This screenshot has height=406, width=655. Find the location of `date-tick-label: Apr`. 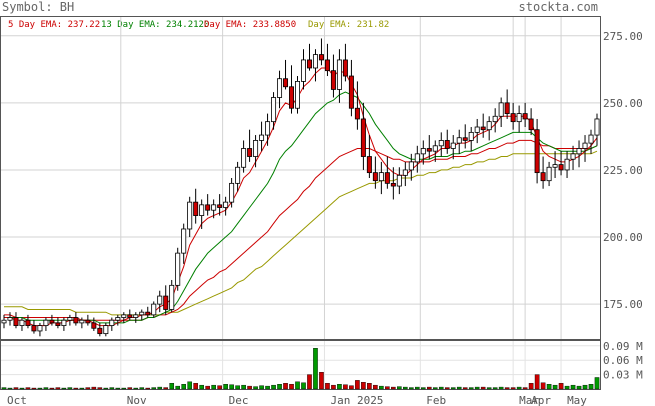

date-tick-label: Apr is located at coordinates (541, 400).